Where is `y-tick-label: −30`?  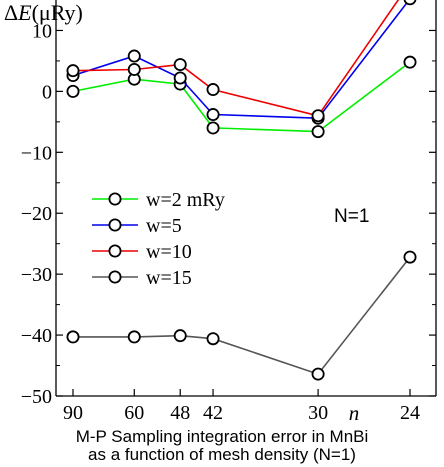
y-tick-label: −30 is located at coordinates (36, 275).